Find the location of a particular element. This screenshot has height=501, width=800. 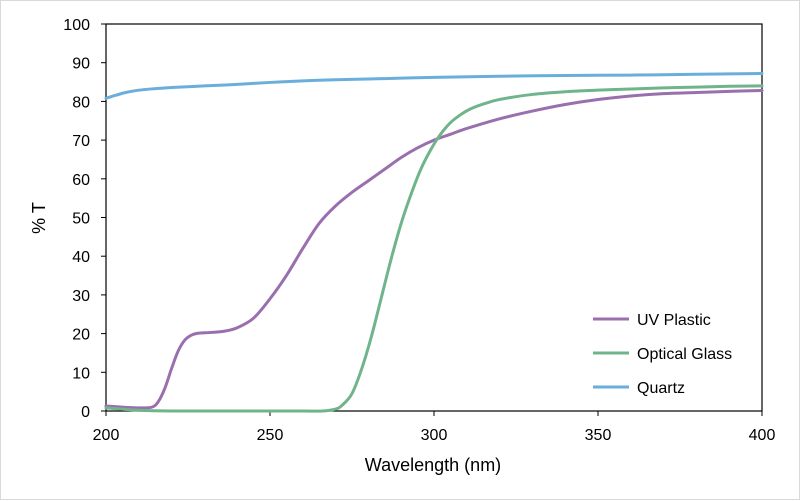

x-tick-label: 400 is located at coordinates (762, 435).